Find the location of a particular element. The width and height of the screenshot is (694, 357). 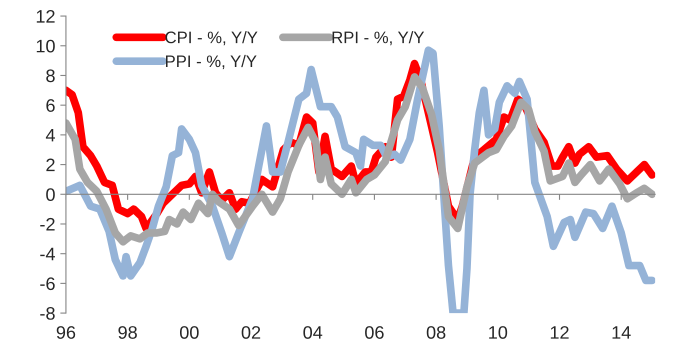

y-tick-label: -4 is located at coordinates (47, 254).